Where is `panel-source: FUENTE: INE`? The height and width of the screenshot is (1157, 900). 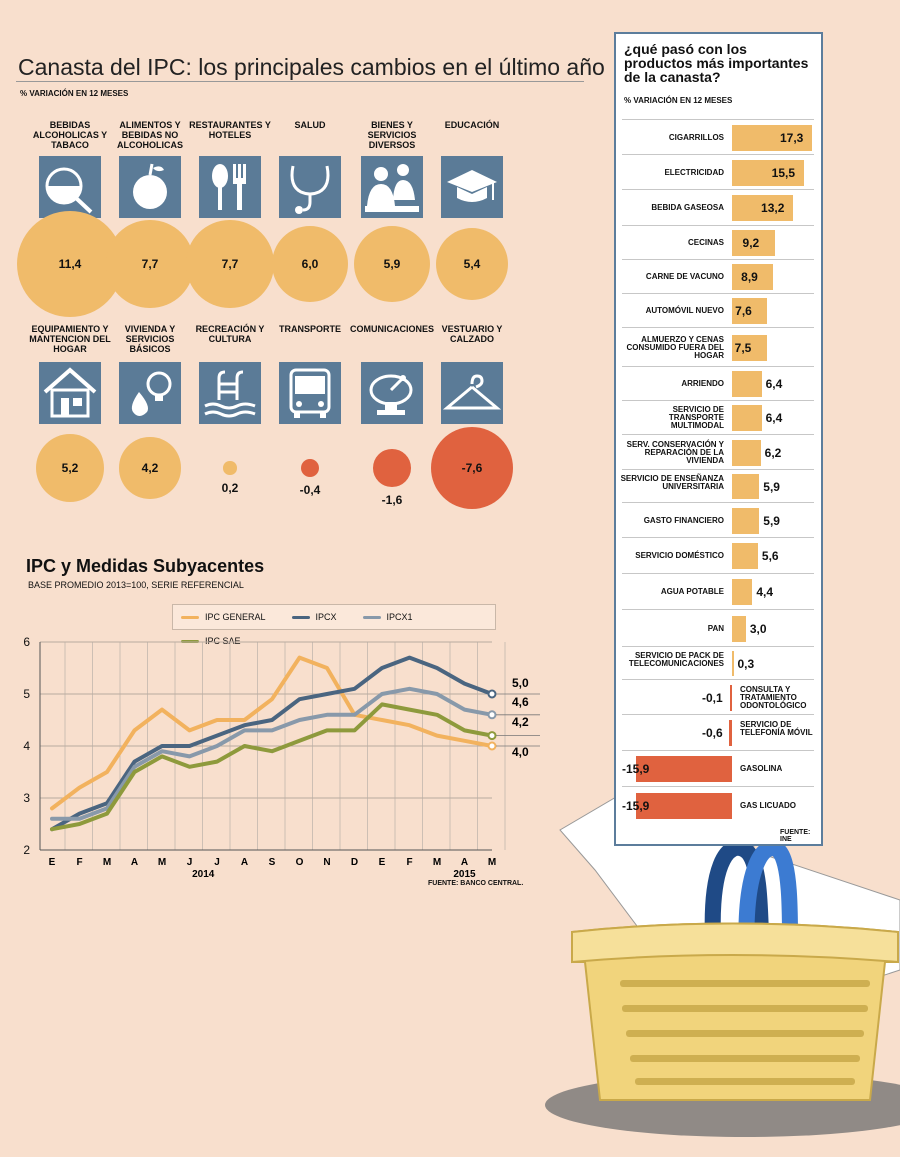 panel-source: FUENTE: INE is located at coordinates (795, 836).